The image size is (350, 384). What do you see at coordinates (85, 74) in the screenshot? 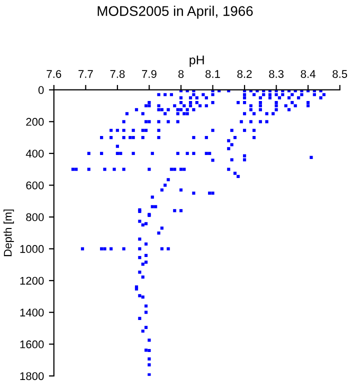
I see `x-tick-label: 7.7` at bounding box center [85, 74].